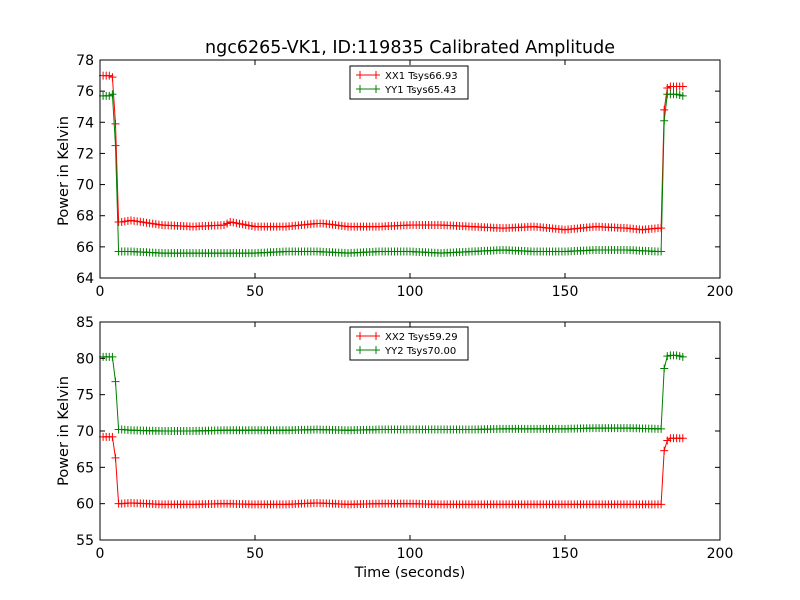 The width and height of the screenshot is (800, 600). I want to click on top-y-tick-label-2: 68, so click(85, 217).